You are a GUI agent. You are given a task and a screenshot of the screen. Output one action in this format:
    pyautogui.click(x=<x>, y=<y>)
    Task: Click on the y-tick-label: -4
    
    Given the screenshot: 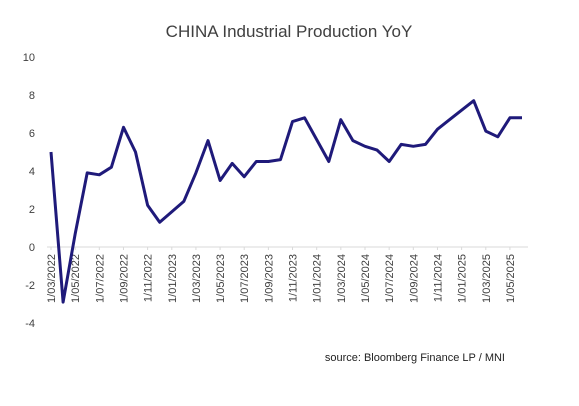 What is the action you would take?
    pyautogui.click(x=30, y=324)
    